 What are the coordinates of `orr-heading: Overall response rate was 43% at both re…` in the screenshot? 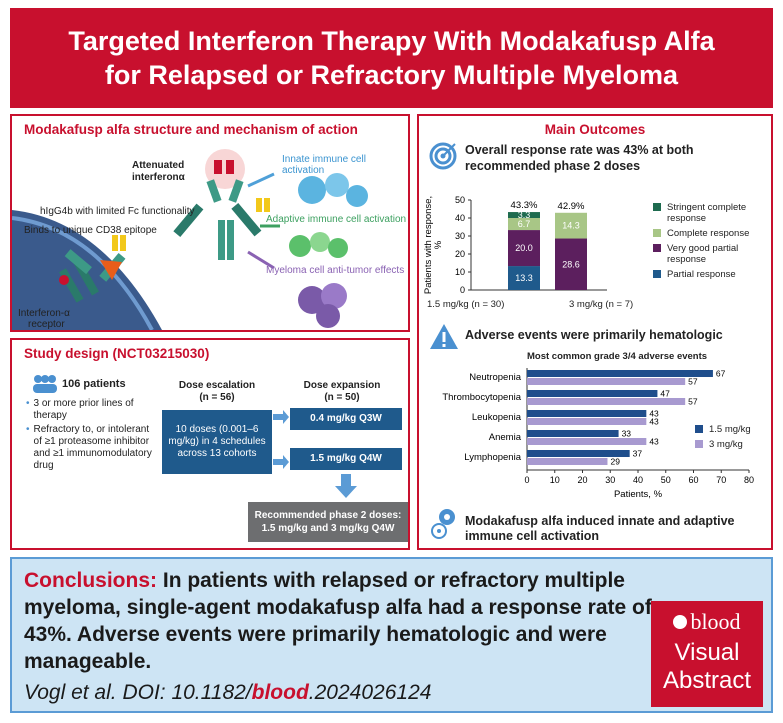 It's located at (579, 158).